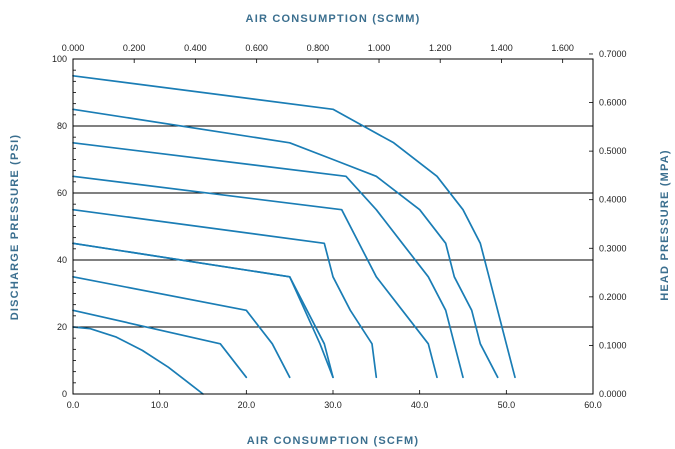  Describe the element at coordinates (62, 260) in the screenshot. I see `y-tick-label: 40` at that location.